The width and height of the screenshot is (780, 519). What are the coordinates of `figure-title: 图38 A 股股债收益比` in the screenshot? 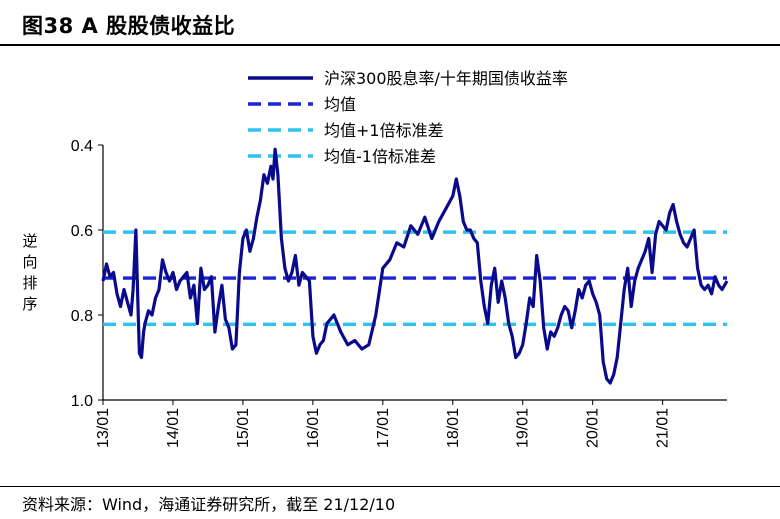 It's located at (129, 26).